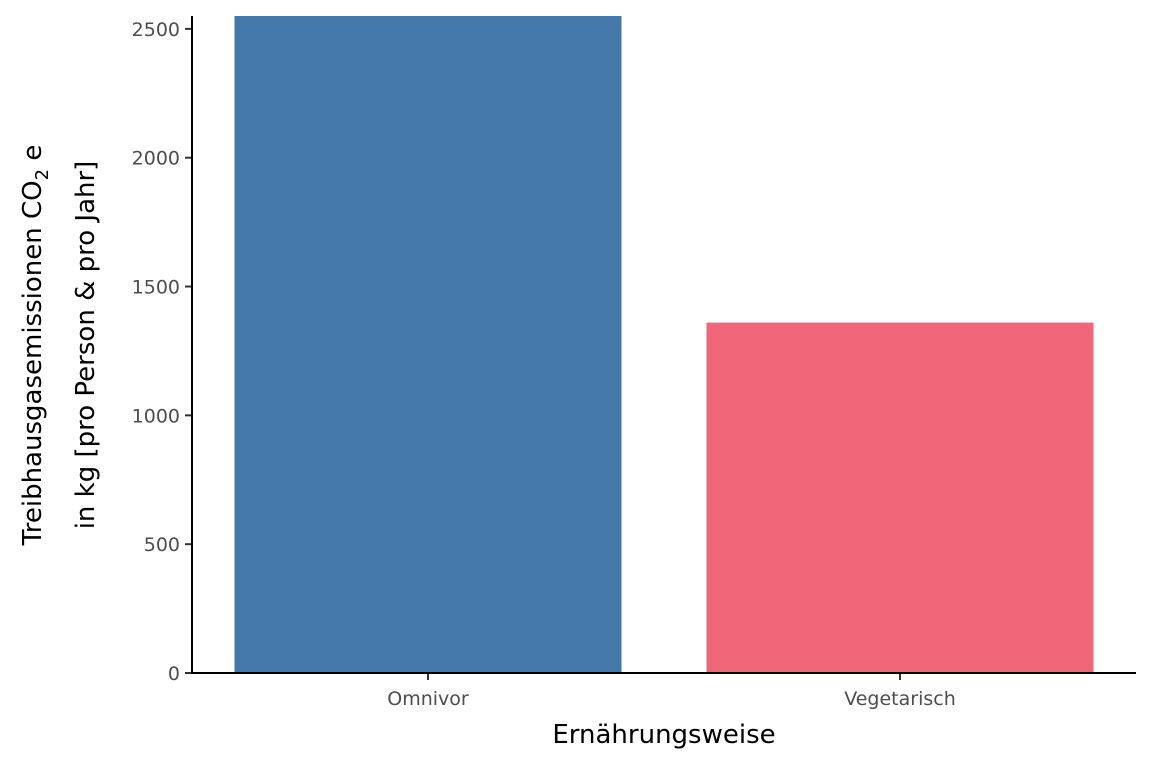  What do you see at coordinates (162, 352) in the screenshot?
I see `y-axis-ticks: 0 500 1000 1500 2000 2500` at bounding box center [162, 352].